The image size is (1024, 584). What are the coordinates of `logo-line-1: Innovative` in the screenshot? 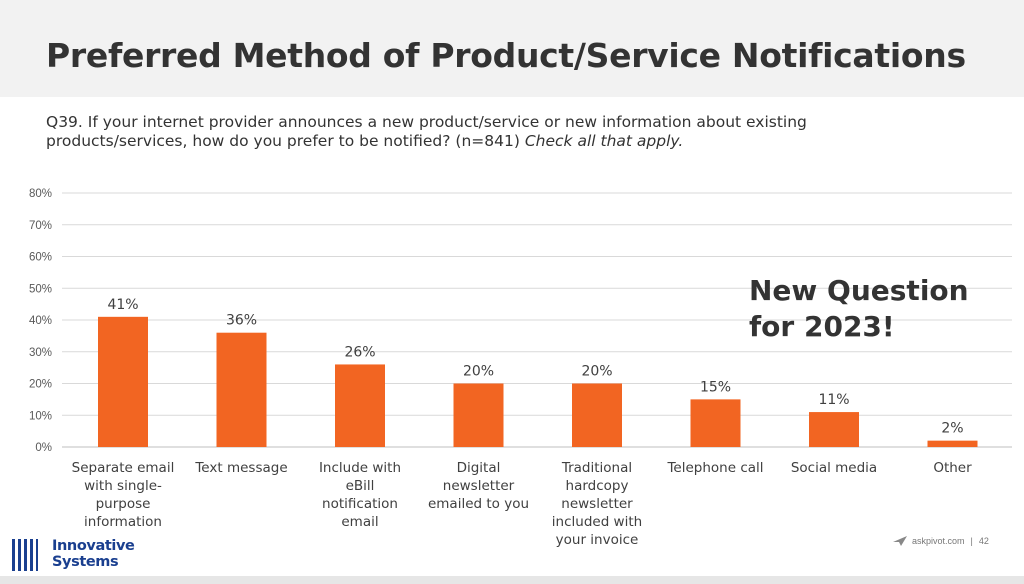 It's located at (93, 546).